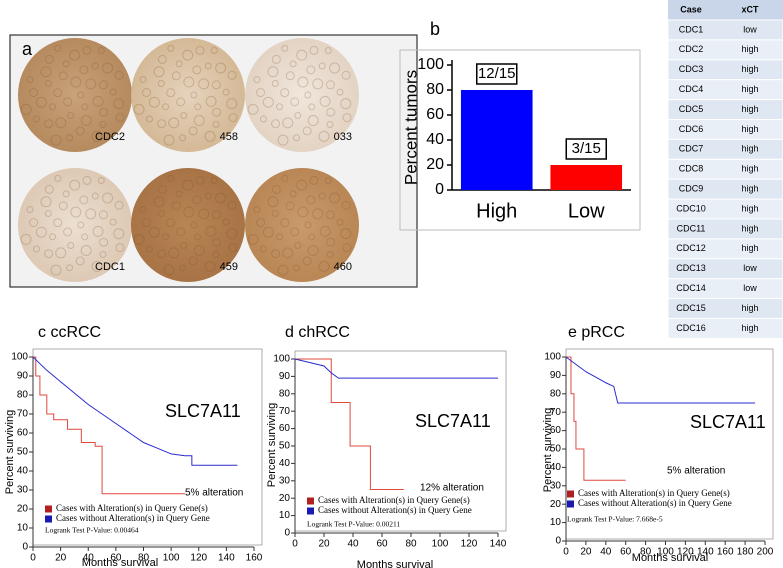 This screenshot has width=783, height=568. What do you see at coordinates (110, 267) in the screenshot?
I see `core-label: CDC1` at bounding box center [110, 267].